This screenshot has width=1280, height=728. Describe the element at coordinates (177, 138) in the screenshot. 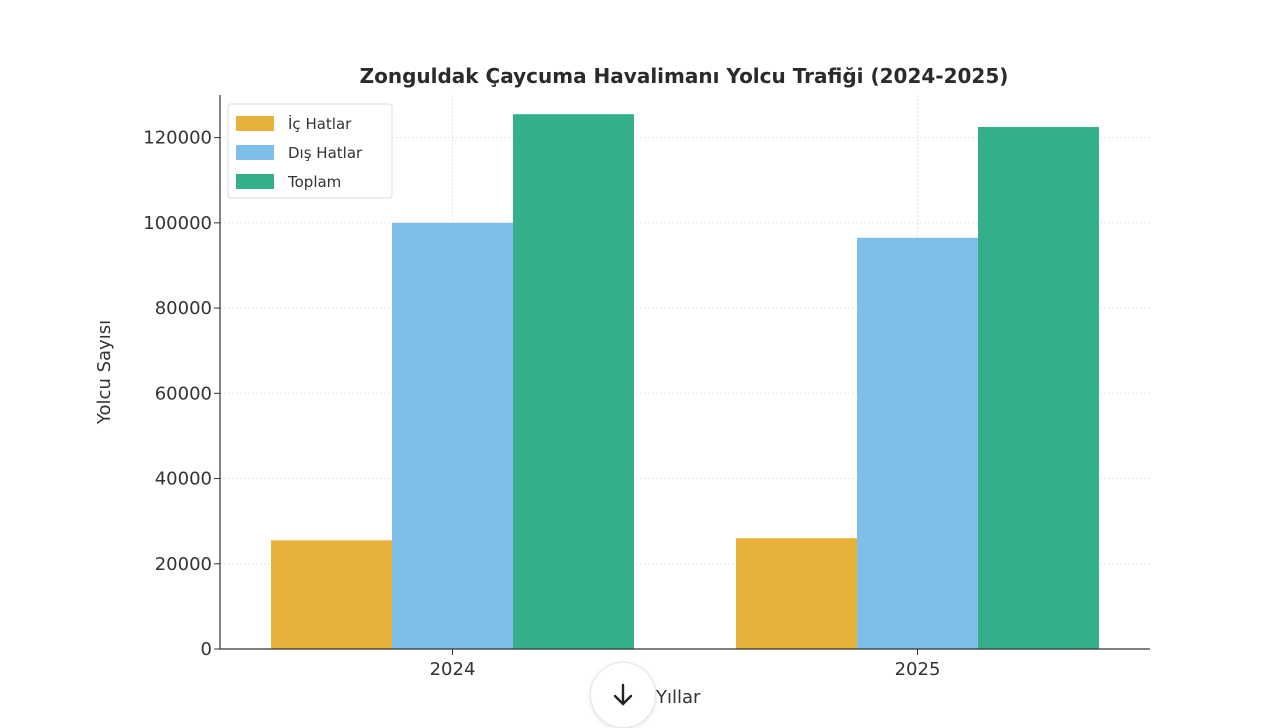

I see `y-tick-label: 120000` at that location.